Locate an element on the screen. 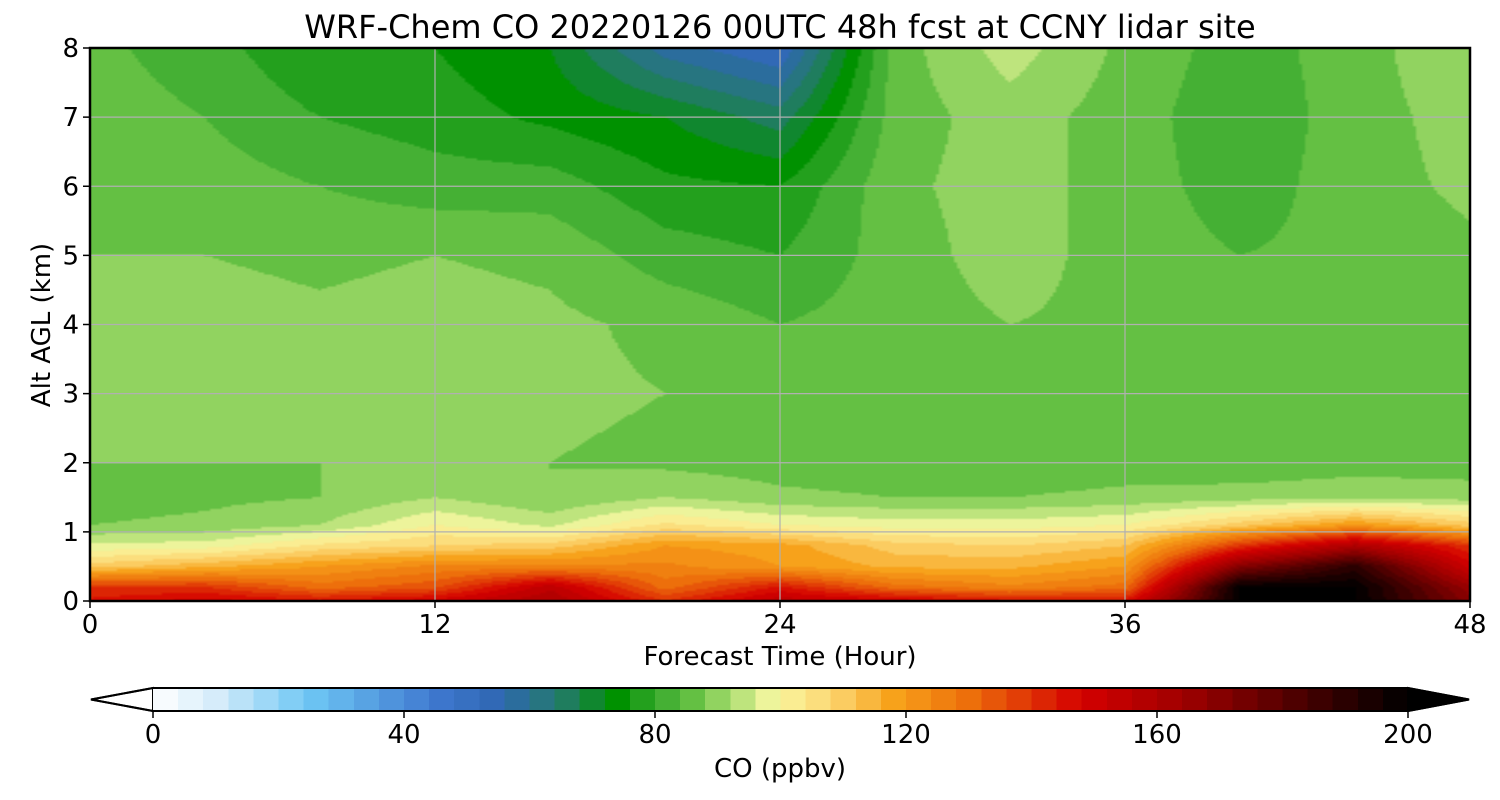 The height and width of the screenshot is (800, 1500). y-tick-label: 4 is located at coordinates (70, 326).